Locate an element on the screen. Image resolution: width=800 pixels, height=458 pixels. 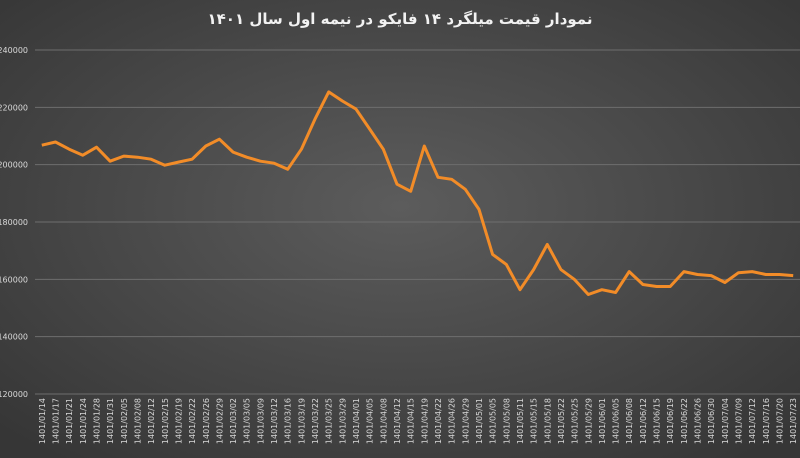
x-tick-label: 1401/03/19 is located at coordinates (301, 421).